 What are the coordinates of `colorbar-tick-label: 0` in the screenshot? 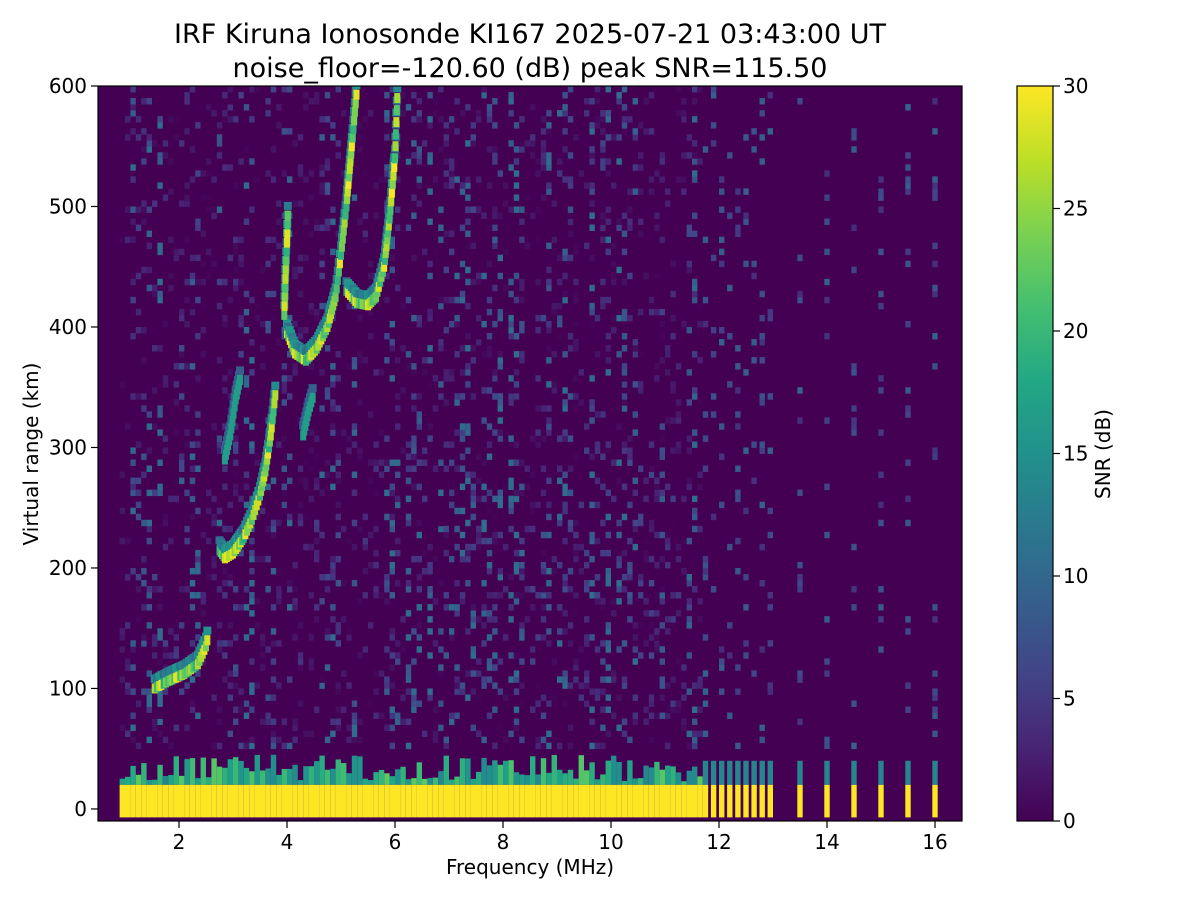 It's located at (1069, 821).